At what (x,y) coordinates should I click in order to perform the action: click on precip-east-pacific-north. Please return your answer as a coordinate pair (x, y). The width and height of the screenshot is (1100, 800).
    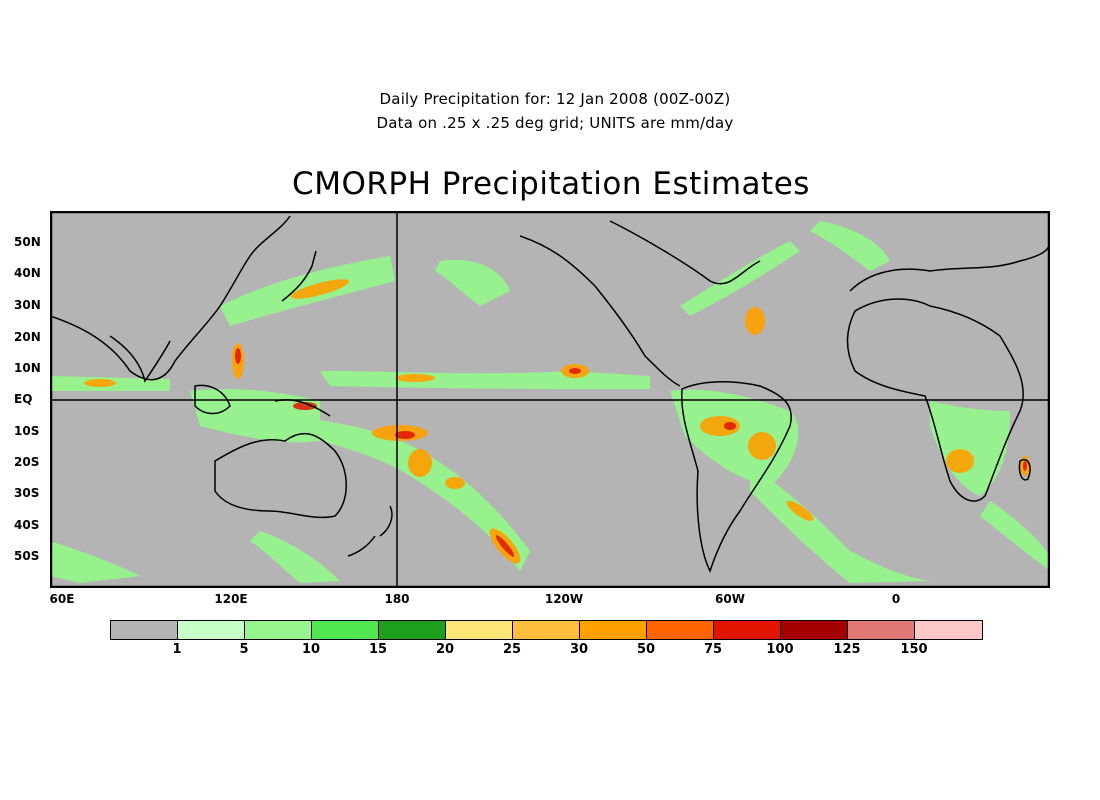
    Looking at the image, I should click on (472, 282).